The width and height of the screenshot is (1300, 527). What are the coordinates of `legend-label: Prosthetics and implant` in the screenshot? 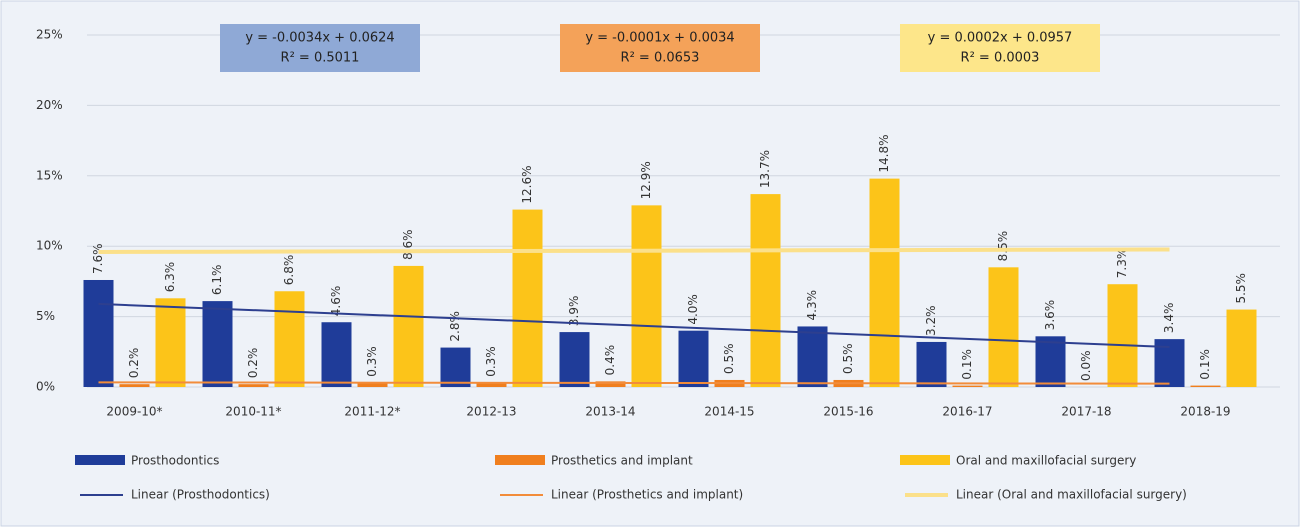 It's located at (622, 461).